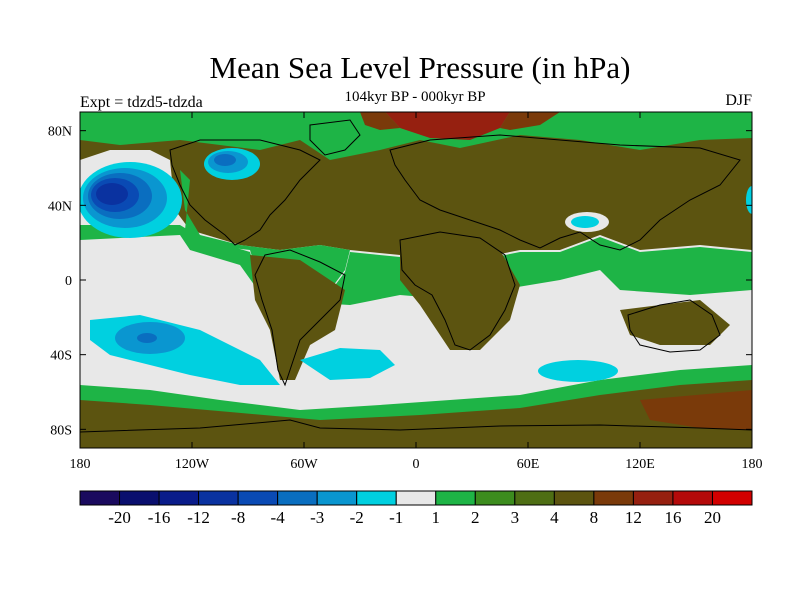 The height and width of the screenshot is (600, 800). I want to click on eurasia-coast, so click(565, 192).